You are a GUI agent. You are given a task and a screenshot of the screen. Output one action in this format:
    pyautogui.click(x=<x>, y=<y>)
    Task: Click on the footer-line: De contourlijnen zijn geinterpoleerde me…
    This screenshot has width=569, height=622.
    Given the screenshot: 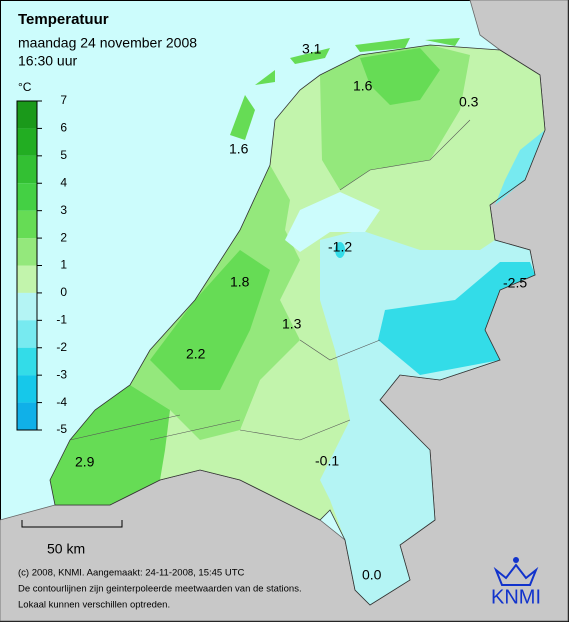 What is the action you would take?
    pyautogui.click(x=160, y=589)
    